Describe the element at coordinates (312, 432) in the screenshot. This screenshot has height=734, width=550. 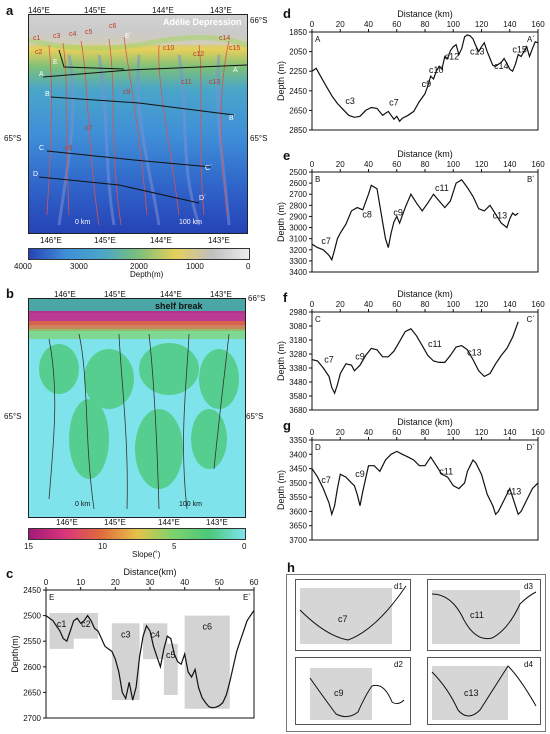
I see `x-tick-label: 0` at that location.